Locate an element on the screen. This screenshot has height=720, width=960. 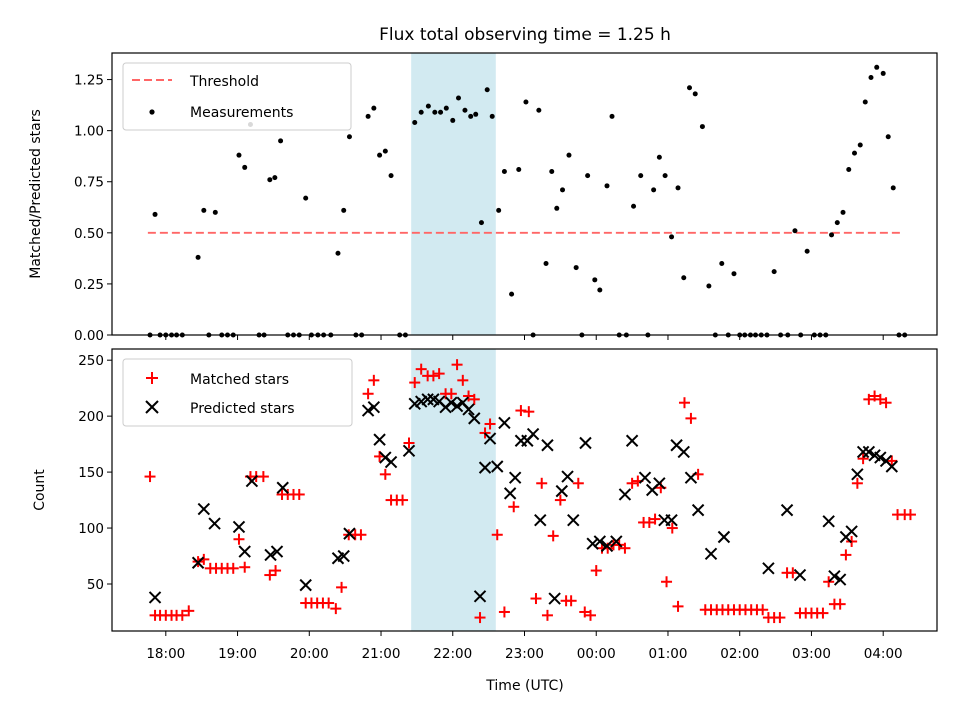
bottom-xtick-label: 04:00 is located at coordinates (883, 654).